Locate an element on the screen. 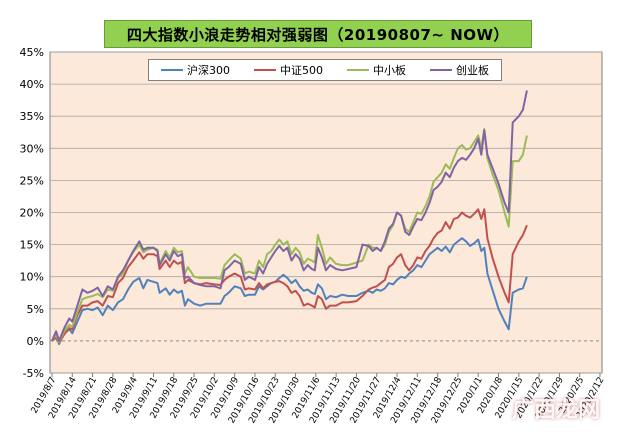  chart-title: 四大指数小浪走势相对强弱图（20190807~ NOW） is located at coordinates (318, 34).